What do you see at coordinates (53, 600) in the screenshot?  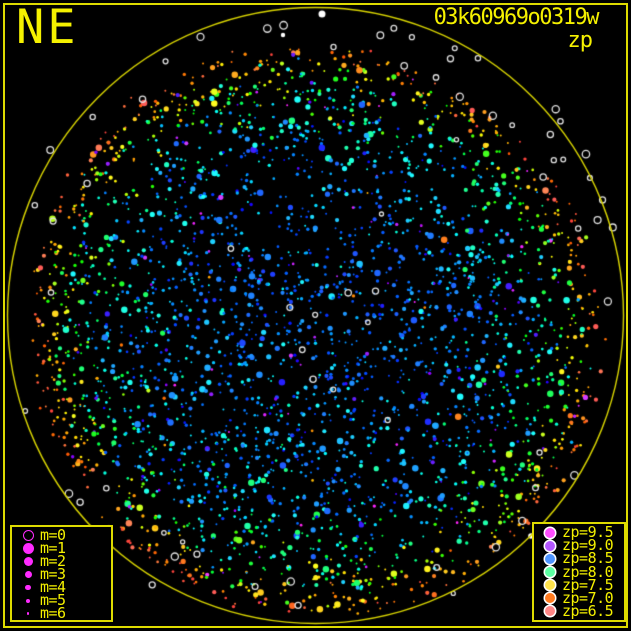 I see `magnitude-label: m=5` at bounding box center [53, 600].